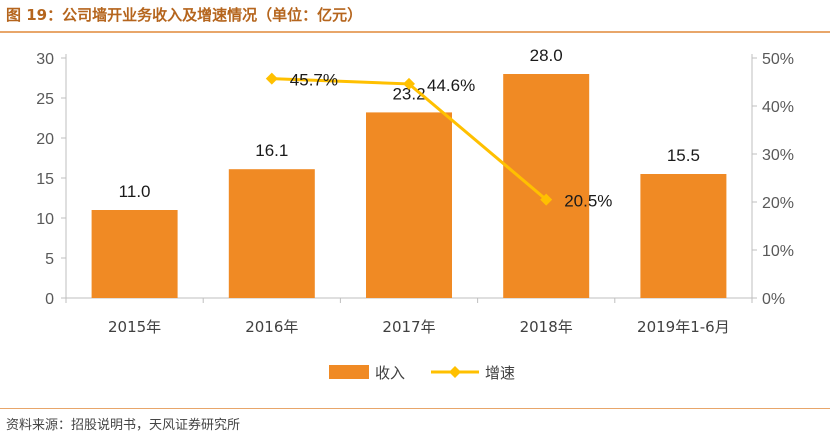  I want to click on y-left-tick-label: 5, so click(49, 259).